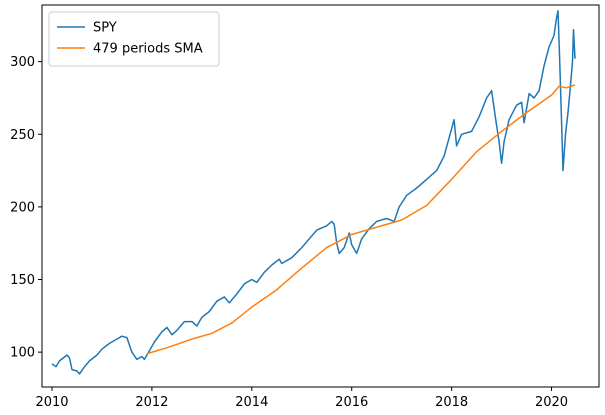 This screenshot has width=605, height=415. Describe the element at coordinates (22, 135) in the screenshot. I see `y-tick-label-3: 250` at that location.